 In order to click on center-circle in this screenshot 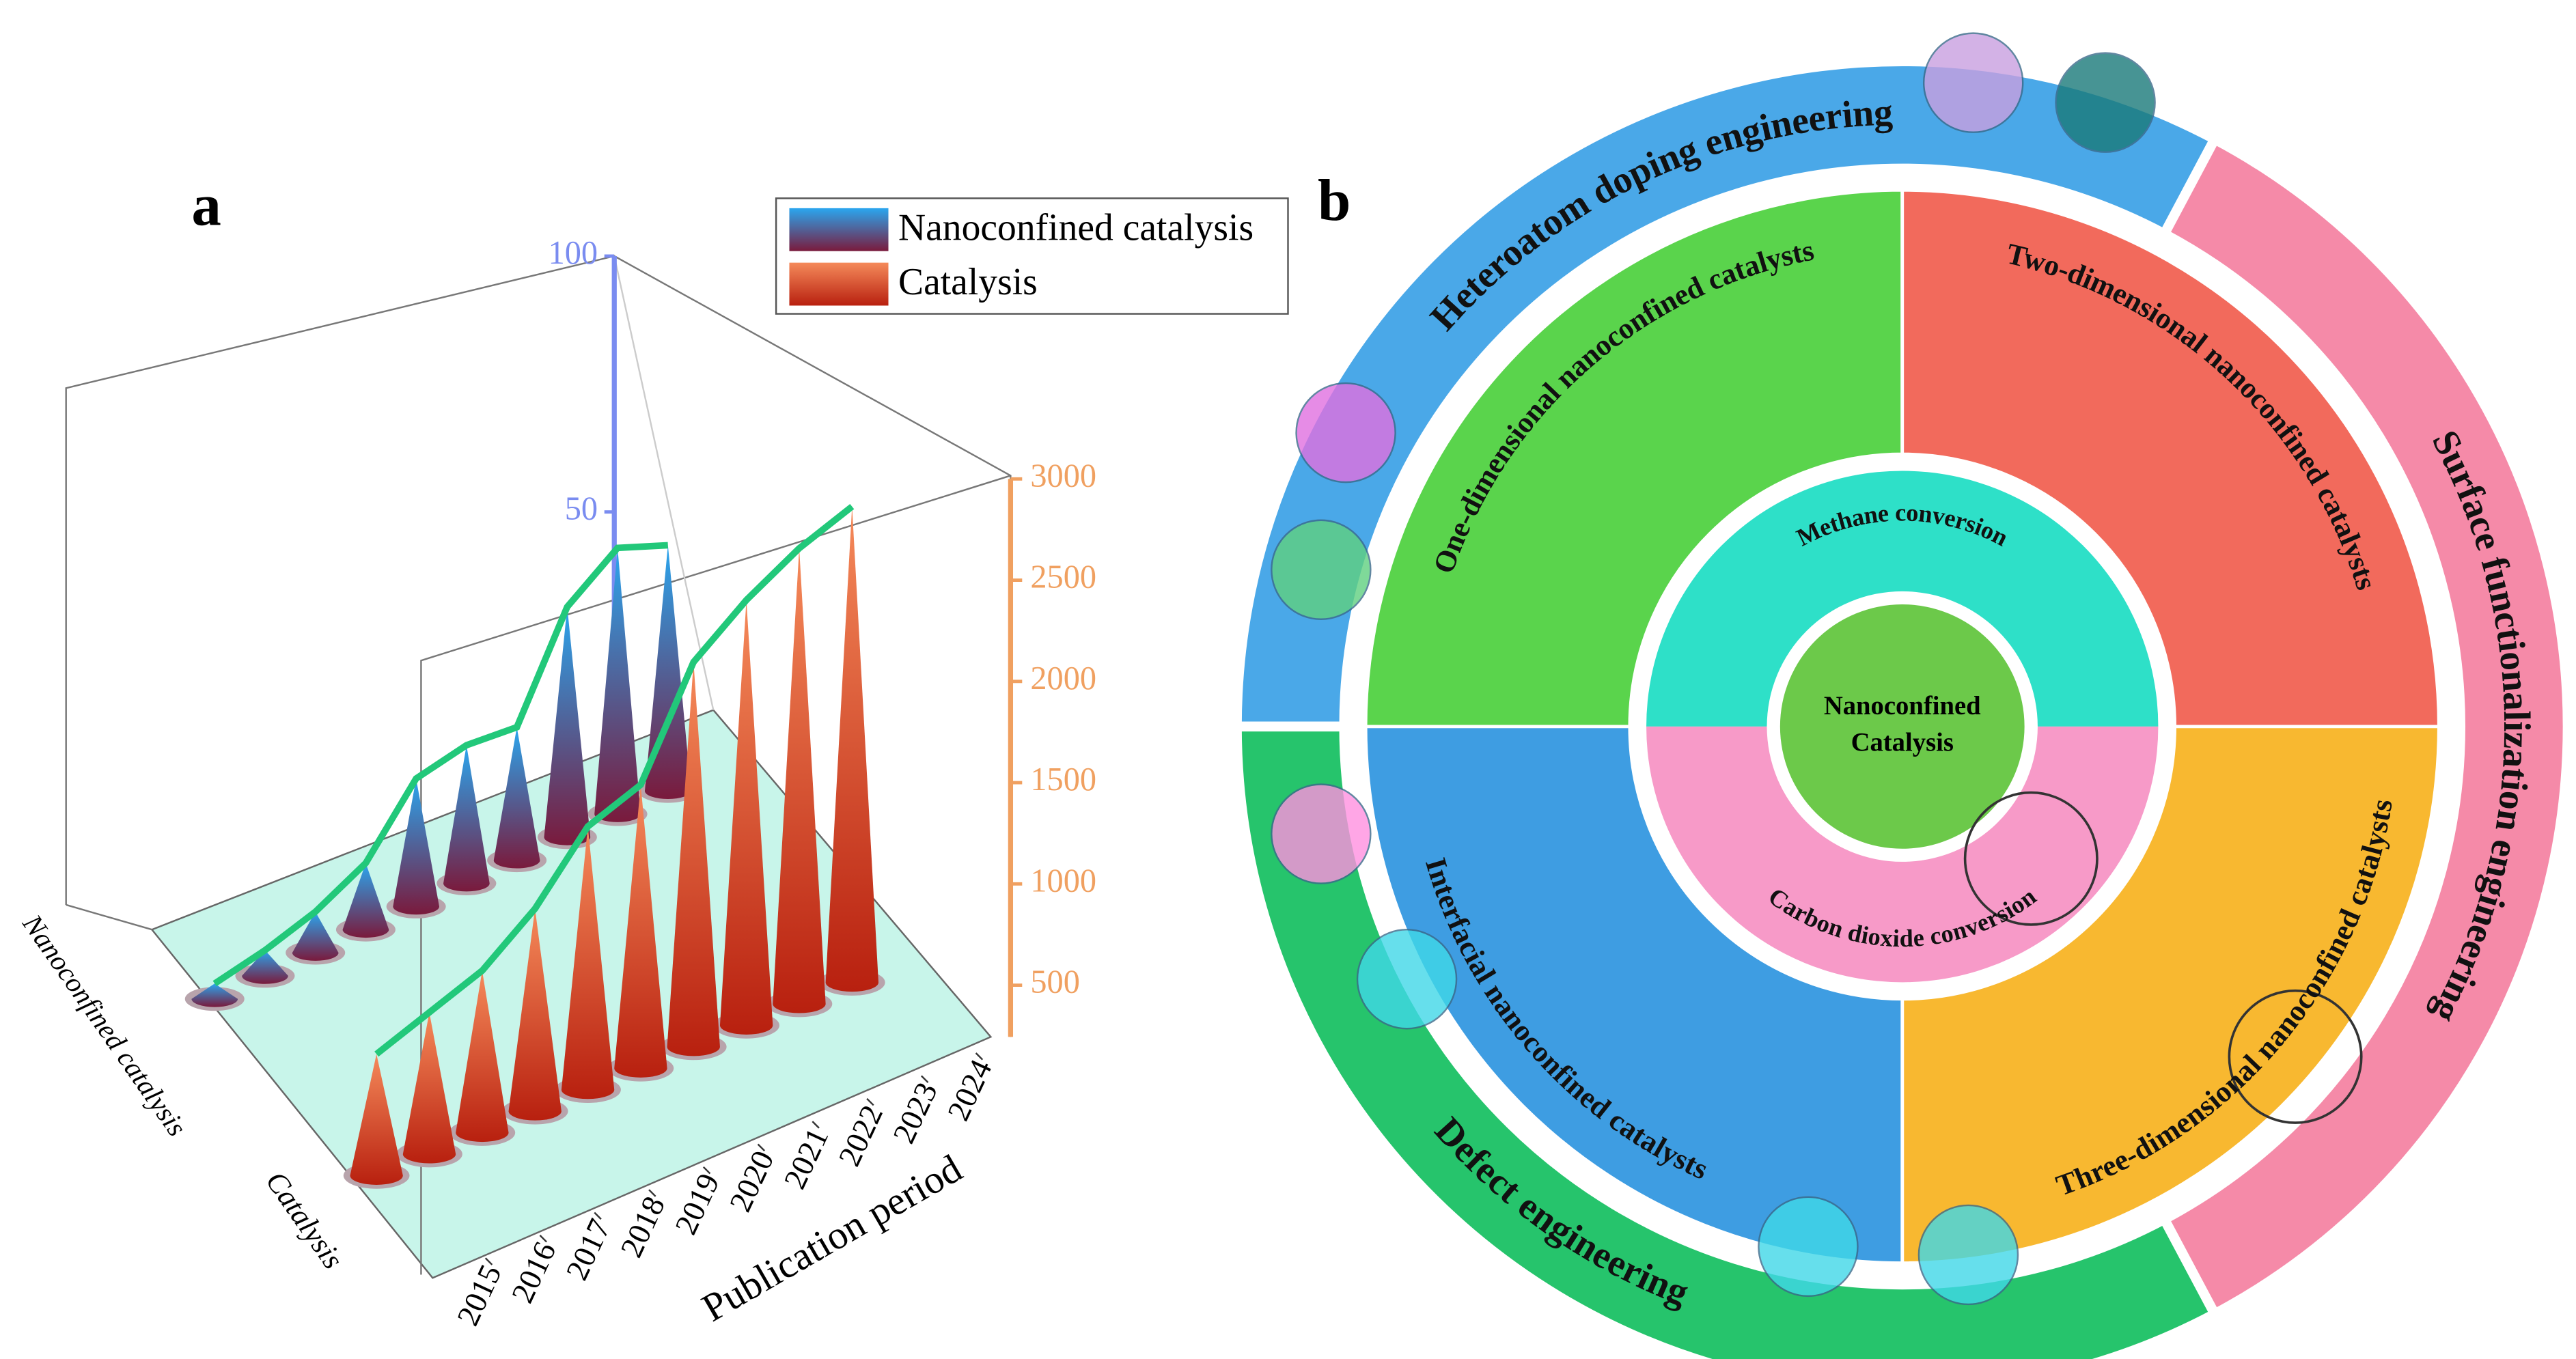, I will do `click(1902, 726)`.